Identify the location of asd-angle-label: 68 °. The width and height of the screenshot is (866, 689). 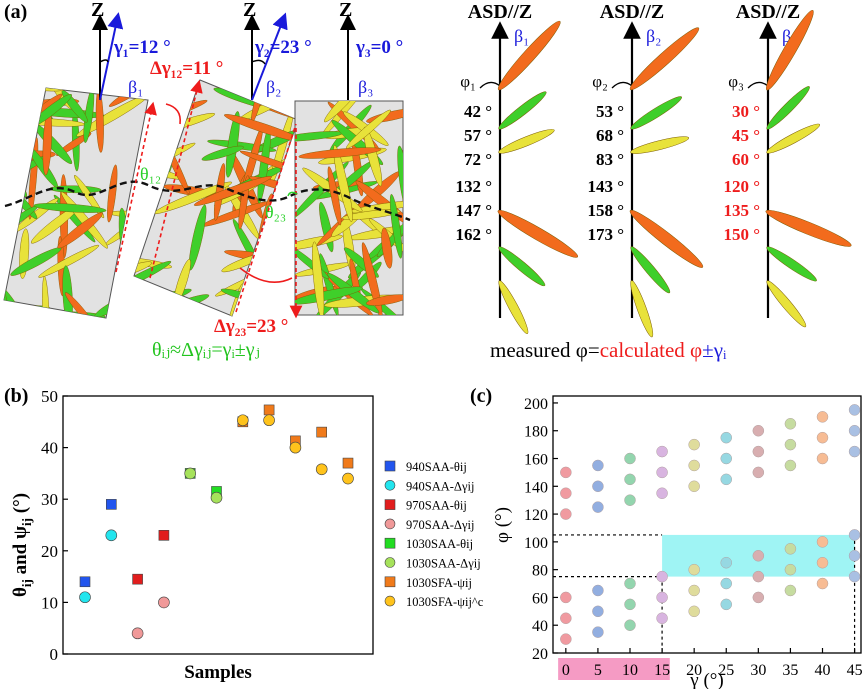
(610, 135).